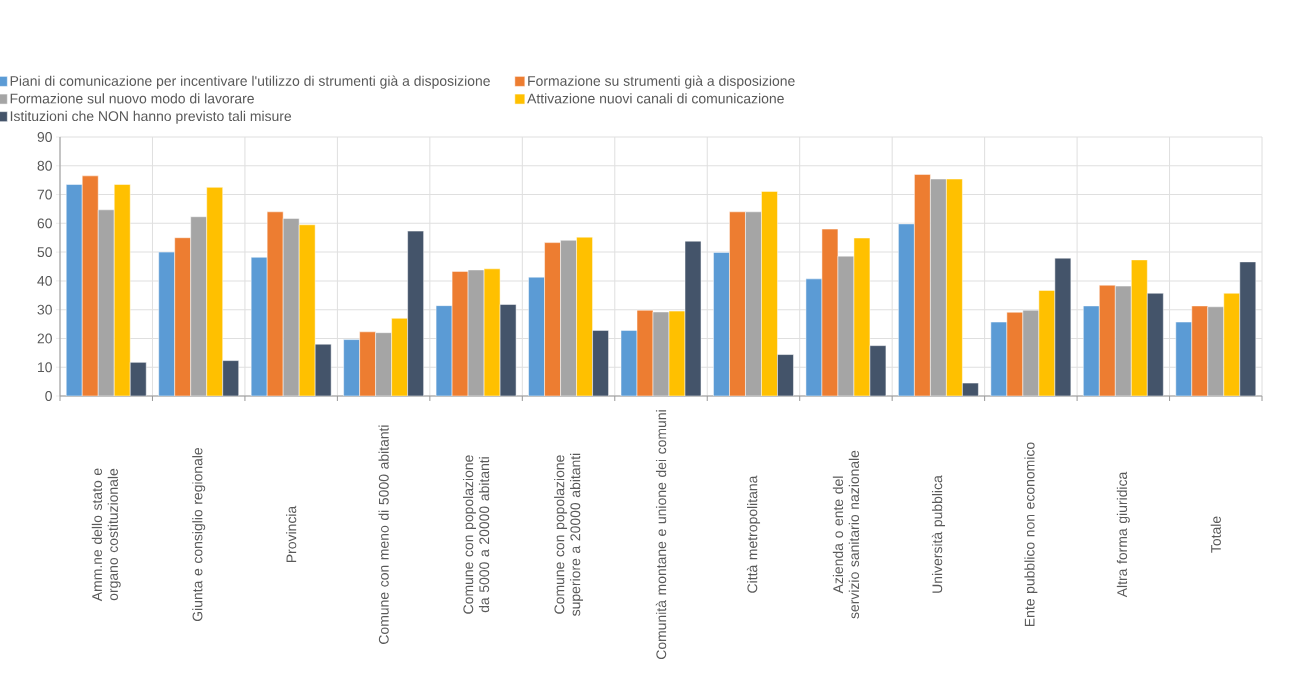 Image resolution: width=1304 pixels, height=686 pixels. Describe the element at coordinates (44, 165) in the screenshot. I see `y-tick-label: 80` at that location.